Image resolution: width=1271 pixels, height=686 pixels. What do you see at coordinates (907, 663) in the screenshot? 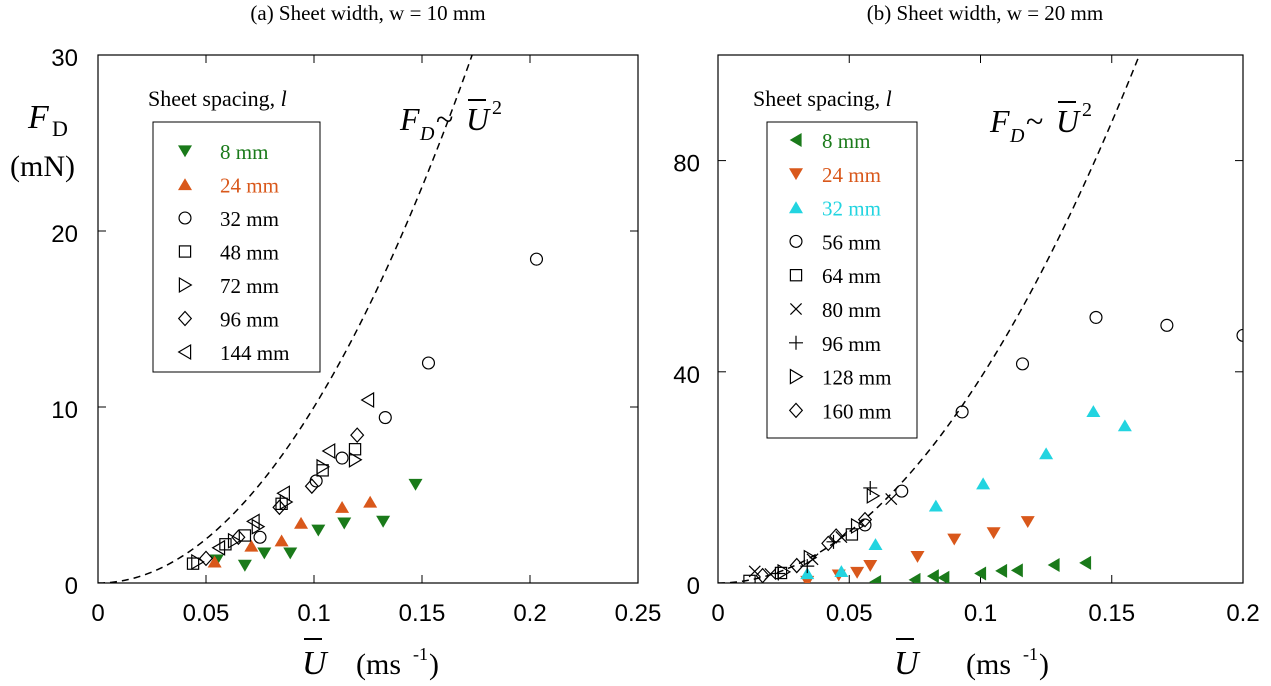
I see `panel-b-x-label-main: U` at bounding box center [907, 663].